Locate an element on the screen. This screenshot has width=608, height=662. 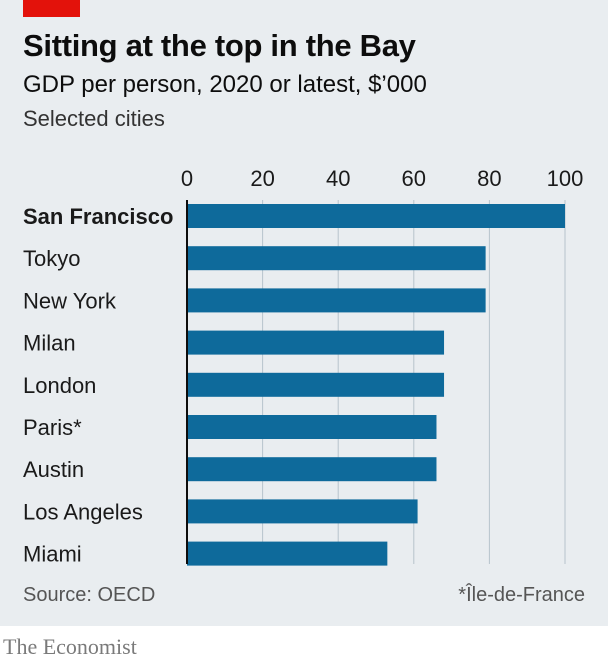
category-label: Austin is located at coordinates (53, 469).